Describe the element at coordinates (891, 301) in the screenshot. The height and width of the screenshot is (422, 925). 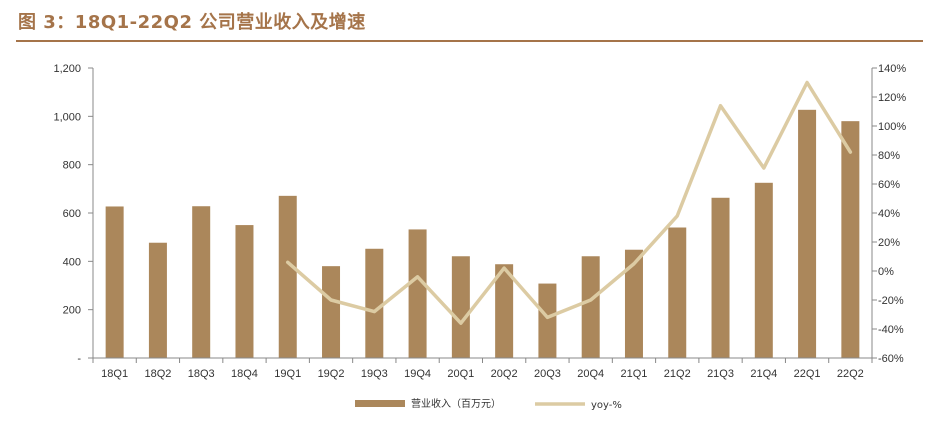
I see `right-tick-label: -20%` at that location.